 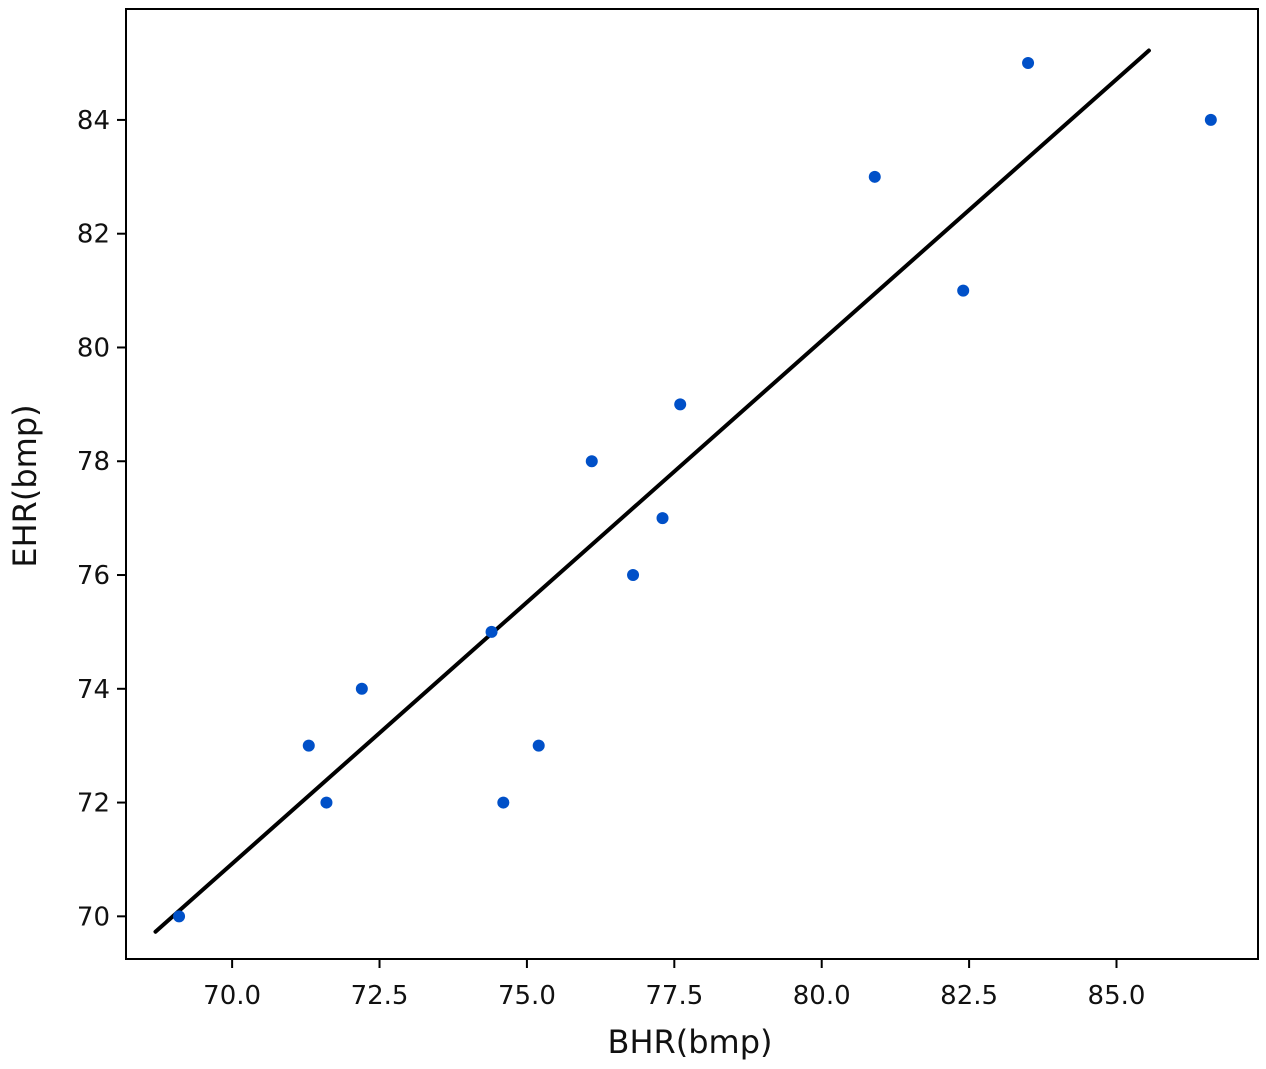 What do you see at coordinates (232, 996) in the screenshot?
I see `x-tick-label: 70.0` at bounding box center [232, 996].